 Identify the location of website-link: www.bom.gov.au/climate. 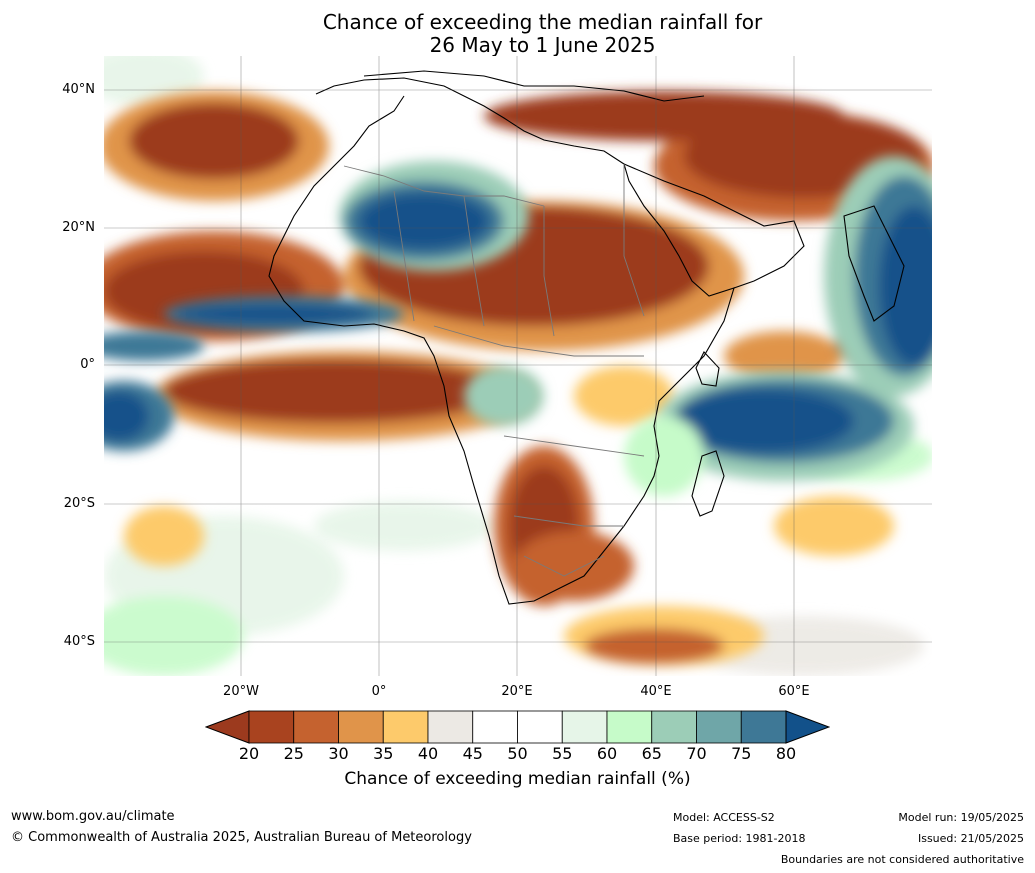
(93, 816).